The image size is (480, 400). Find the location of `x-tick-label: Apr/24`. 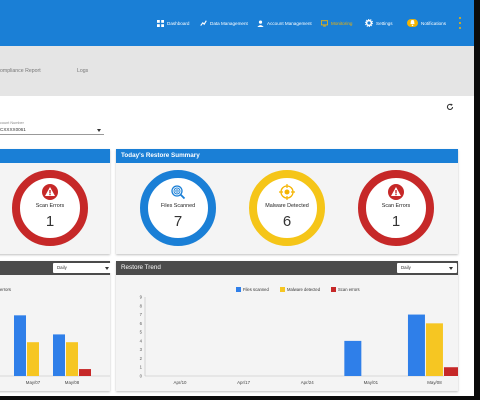

x-tick-label: Apr/24 is located at coordinates (307, 382).